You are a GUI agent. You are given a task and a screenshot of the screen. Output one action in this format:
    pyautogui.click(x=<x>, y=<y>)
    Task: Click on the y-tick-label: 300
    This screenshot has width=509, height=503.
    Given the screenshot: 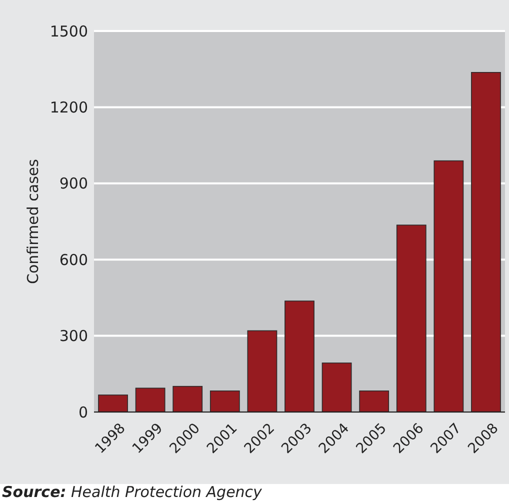 What is the action you would take?
    pyautogui.click(x=73, y=336)
    